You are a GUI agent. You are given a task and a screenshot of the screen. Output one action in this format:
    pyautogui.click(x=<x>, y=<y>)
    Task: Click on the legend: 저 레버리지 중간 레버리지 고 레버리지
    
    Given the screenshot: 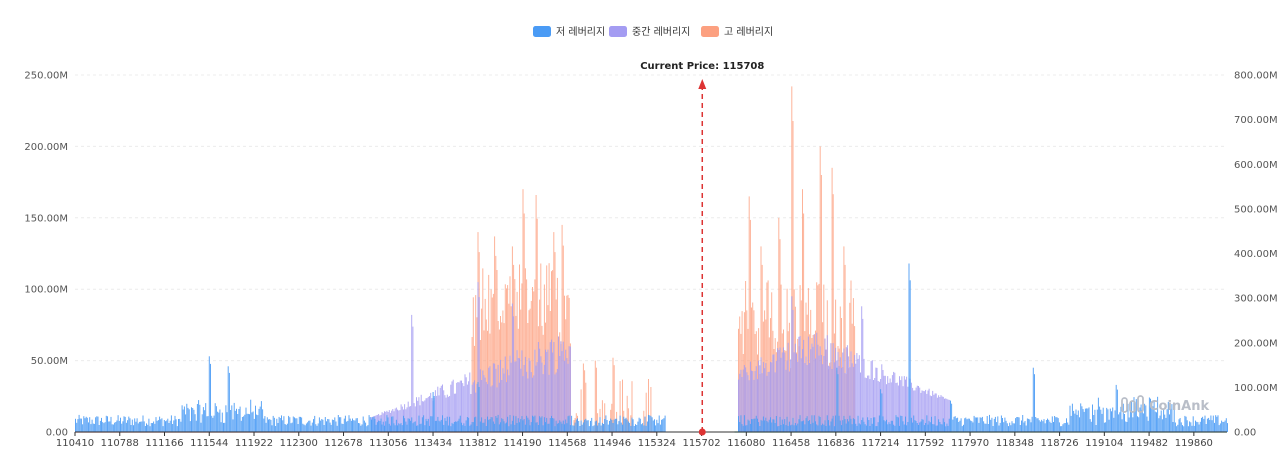 What is the action you would take?
    pyautogui.click(x=653, y=32)
    